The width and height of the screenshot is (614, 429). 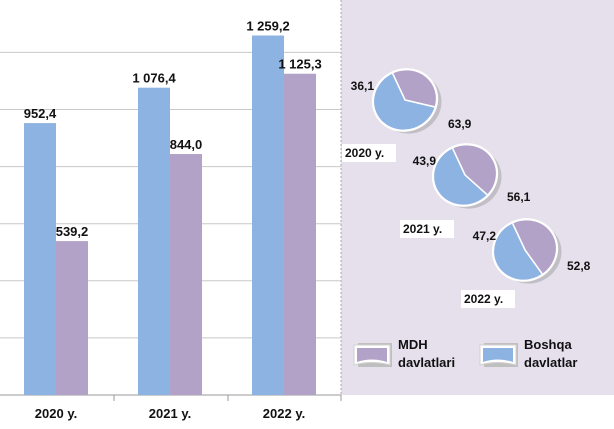 What do you see at coordinates (363, 86) in the screenshot?
I see `pie-slice-label: 36,1` at bounding box center [363, 86].